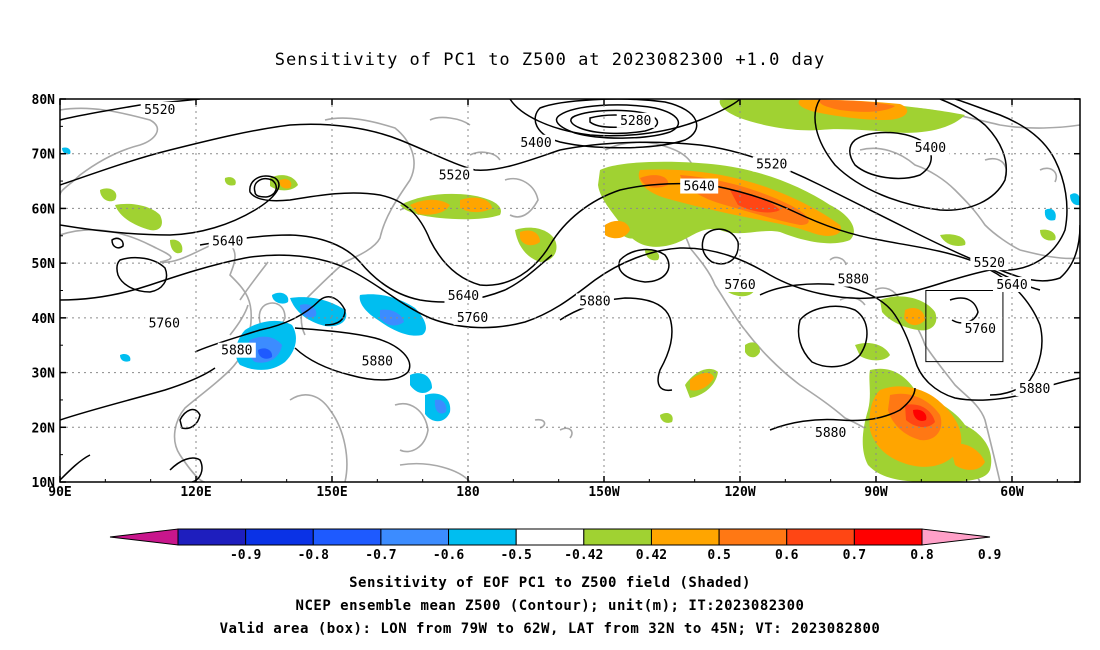  Describe the element at coordinates (1012, 492) in the screenshot. I see `lon-tick-label: 60W` at that location.